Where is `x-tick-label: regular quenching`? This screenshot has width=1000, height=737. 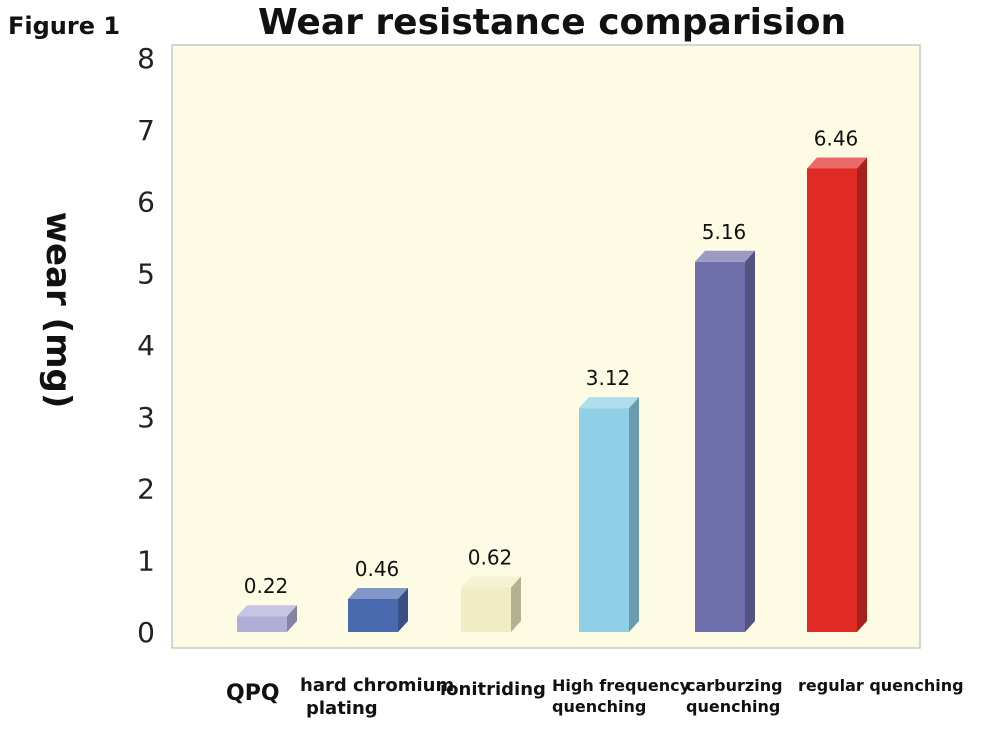 x-tick-label: regular quenching is located at coordinates (881, 686).